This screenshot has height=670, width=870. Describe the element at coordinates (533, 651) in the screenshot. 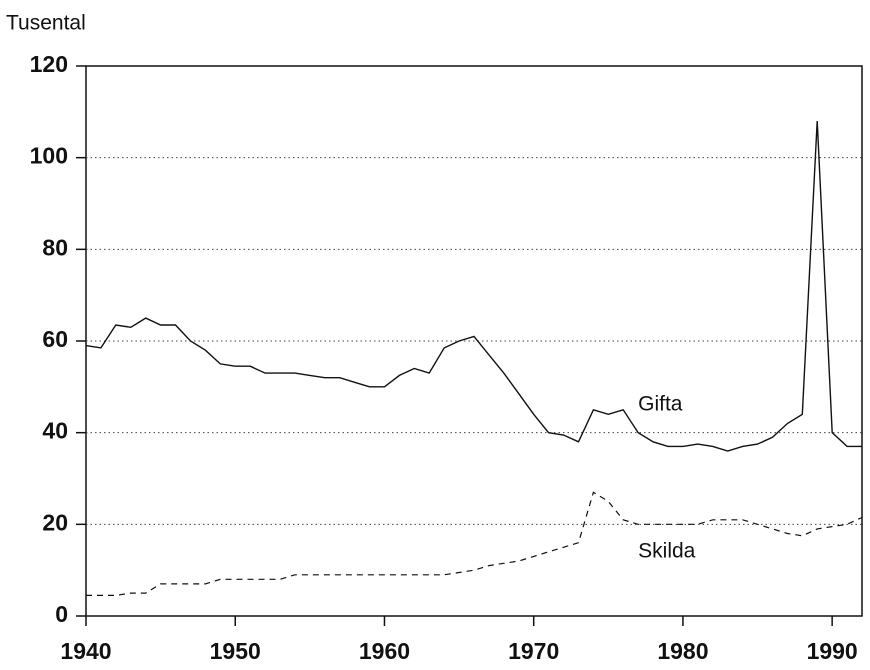

I see `x-tick-label: 1970` at that location.